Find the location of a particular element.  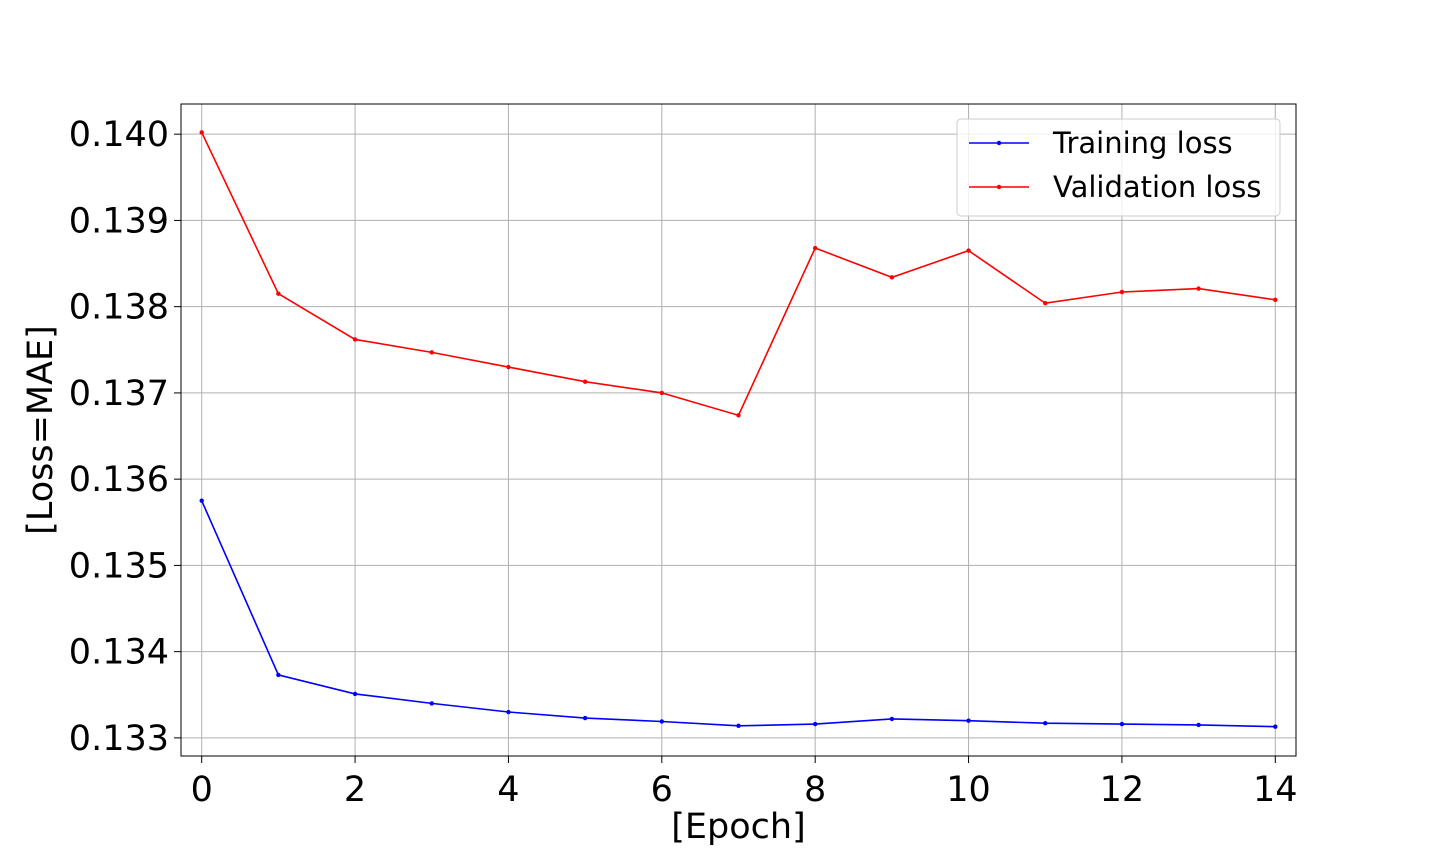

legend: Training loss Validation loss is located at coordinates (1118, 167).